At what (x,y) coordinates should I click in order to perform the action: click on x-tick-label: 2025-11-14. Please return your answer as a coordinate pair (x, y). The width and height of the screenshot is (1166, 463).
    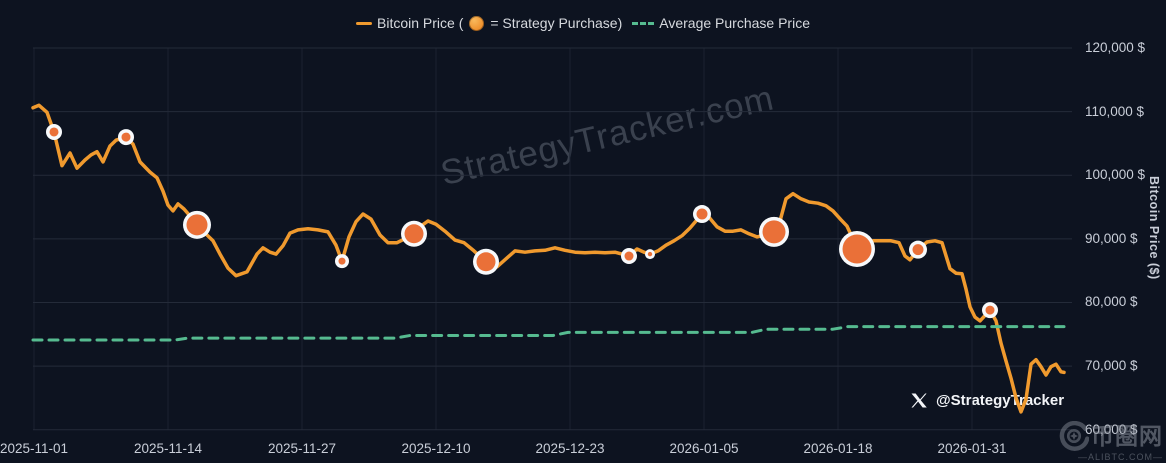
    Looking at the image, I should click on (168, 448).